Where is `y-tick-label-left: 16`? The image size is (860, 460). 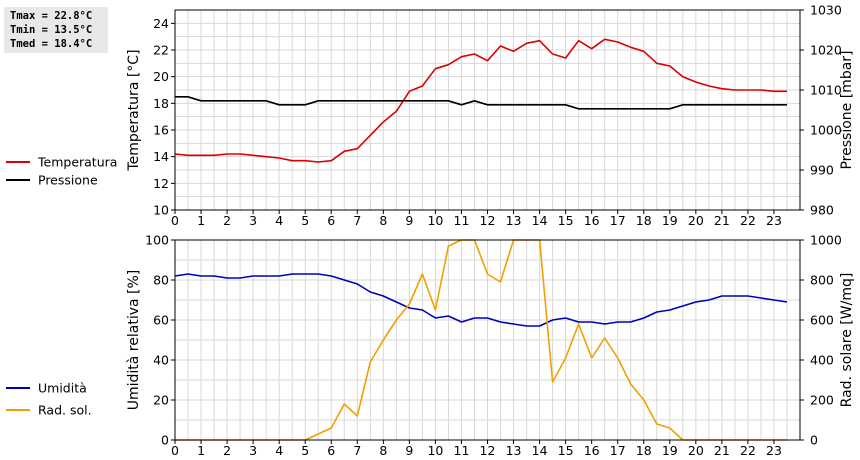
y-tick-label-left: 16 is located at coordinates (161, 130).